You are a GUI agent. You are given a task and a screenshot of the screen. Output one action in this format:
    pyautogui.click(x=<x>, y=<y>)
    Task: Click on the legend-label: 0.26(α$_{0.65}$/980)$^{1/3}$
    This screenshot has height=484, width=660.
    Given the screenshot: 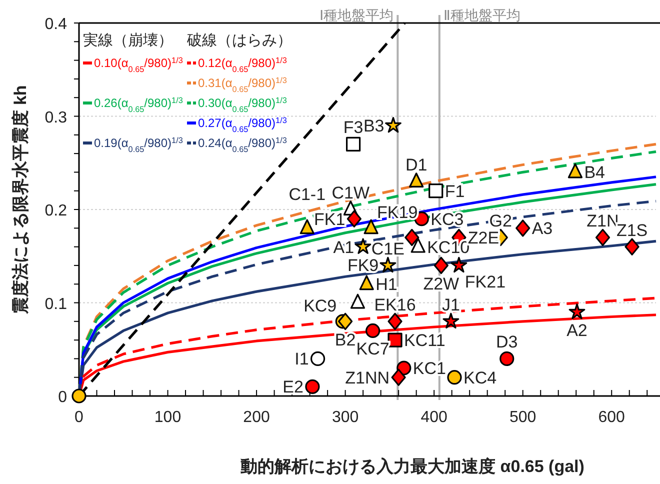 What is the action you would take?
    pyautogui.click(x=139, y=105)
    